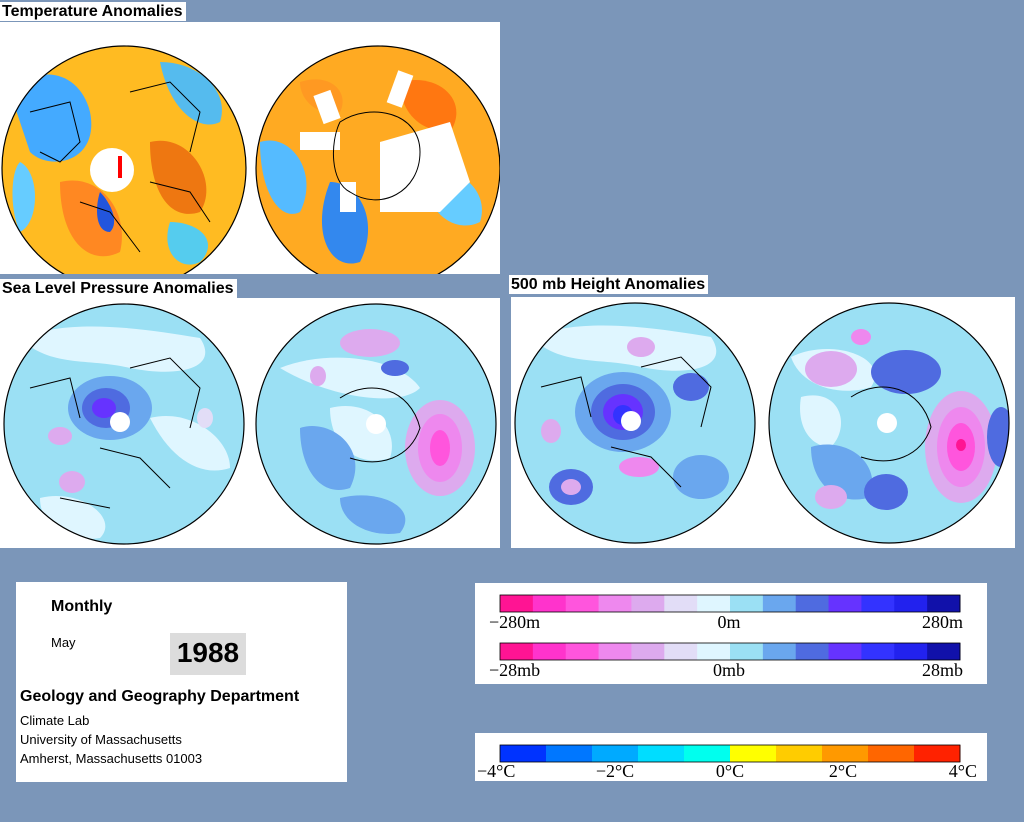  Describe the element at coordinates (160, 696) in the screenshot. I see `department-label: Geology and Geography Department` at that location.